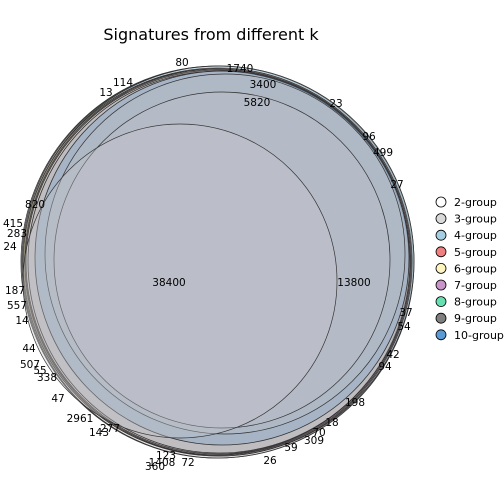  I want to click on region-count-label: 123, so click(166, 456).